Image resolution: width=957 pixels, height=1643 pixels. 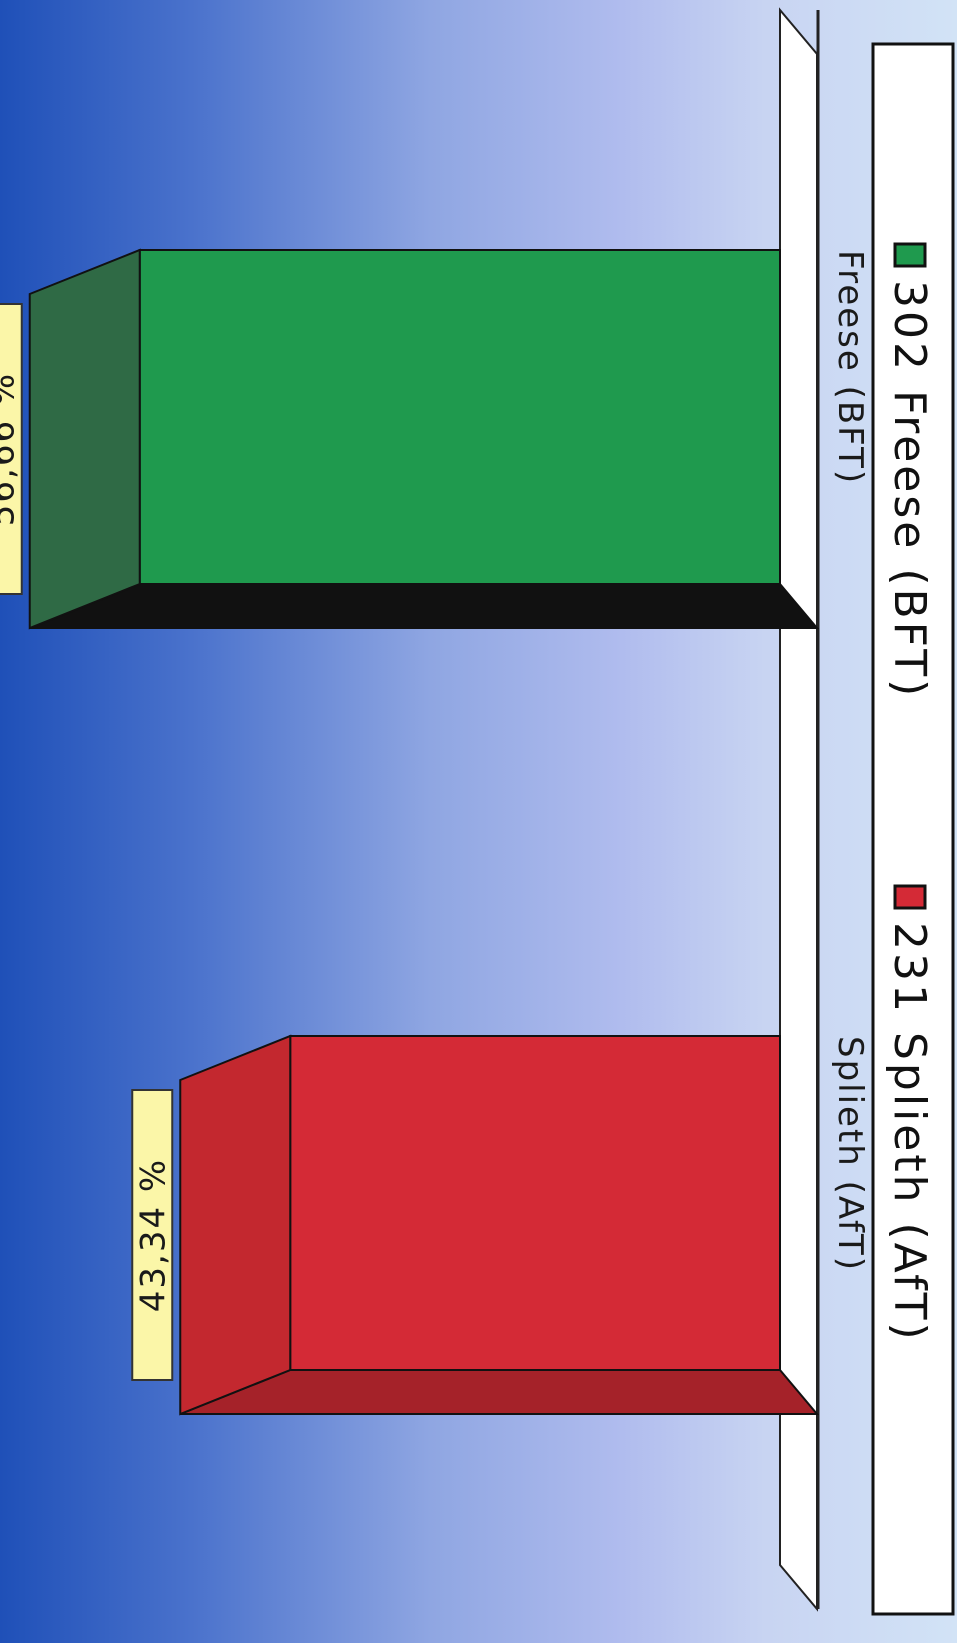 What do you see at coordinates (850, 1154) in the screenshot?
I see `x-tick-label: Splieth (AfT)` at bounding box center [850, 1154].